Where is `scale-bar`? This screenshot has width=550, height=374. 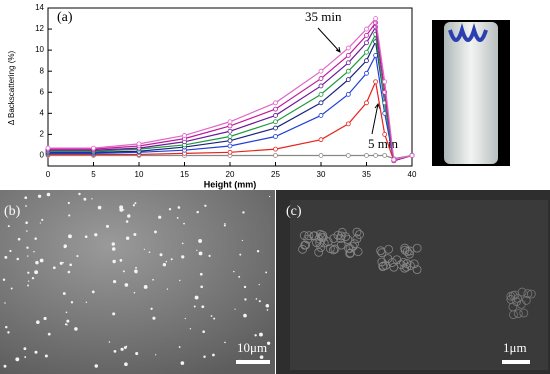 scale-bar is located at coordinates (253, 362).